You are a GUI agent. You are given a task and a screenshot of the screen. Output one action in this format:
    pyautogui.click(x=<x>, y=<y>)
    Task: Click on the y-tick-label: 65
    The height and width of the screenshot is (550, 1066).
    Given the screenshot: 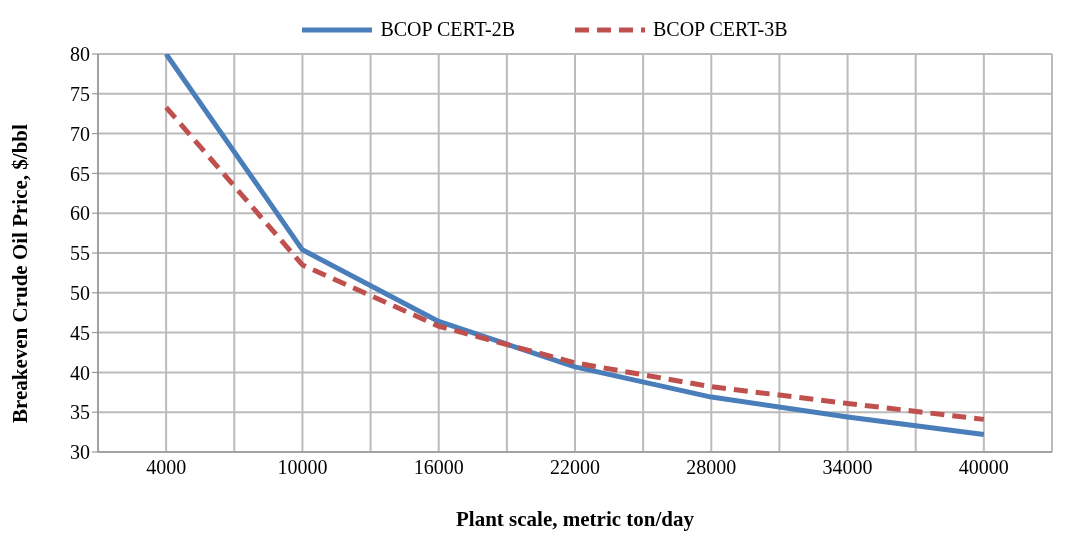 What is the action you would take?
    pyautogui.click(x=80, y=173)
    